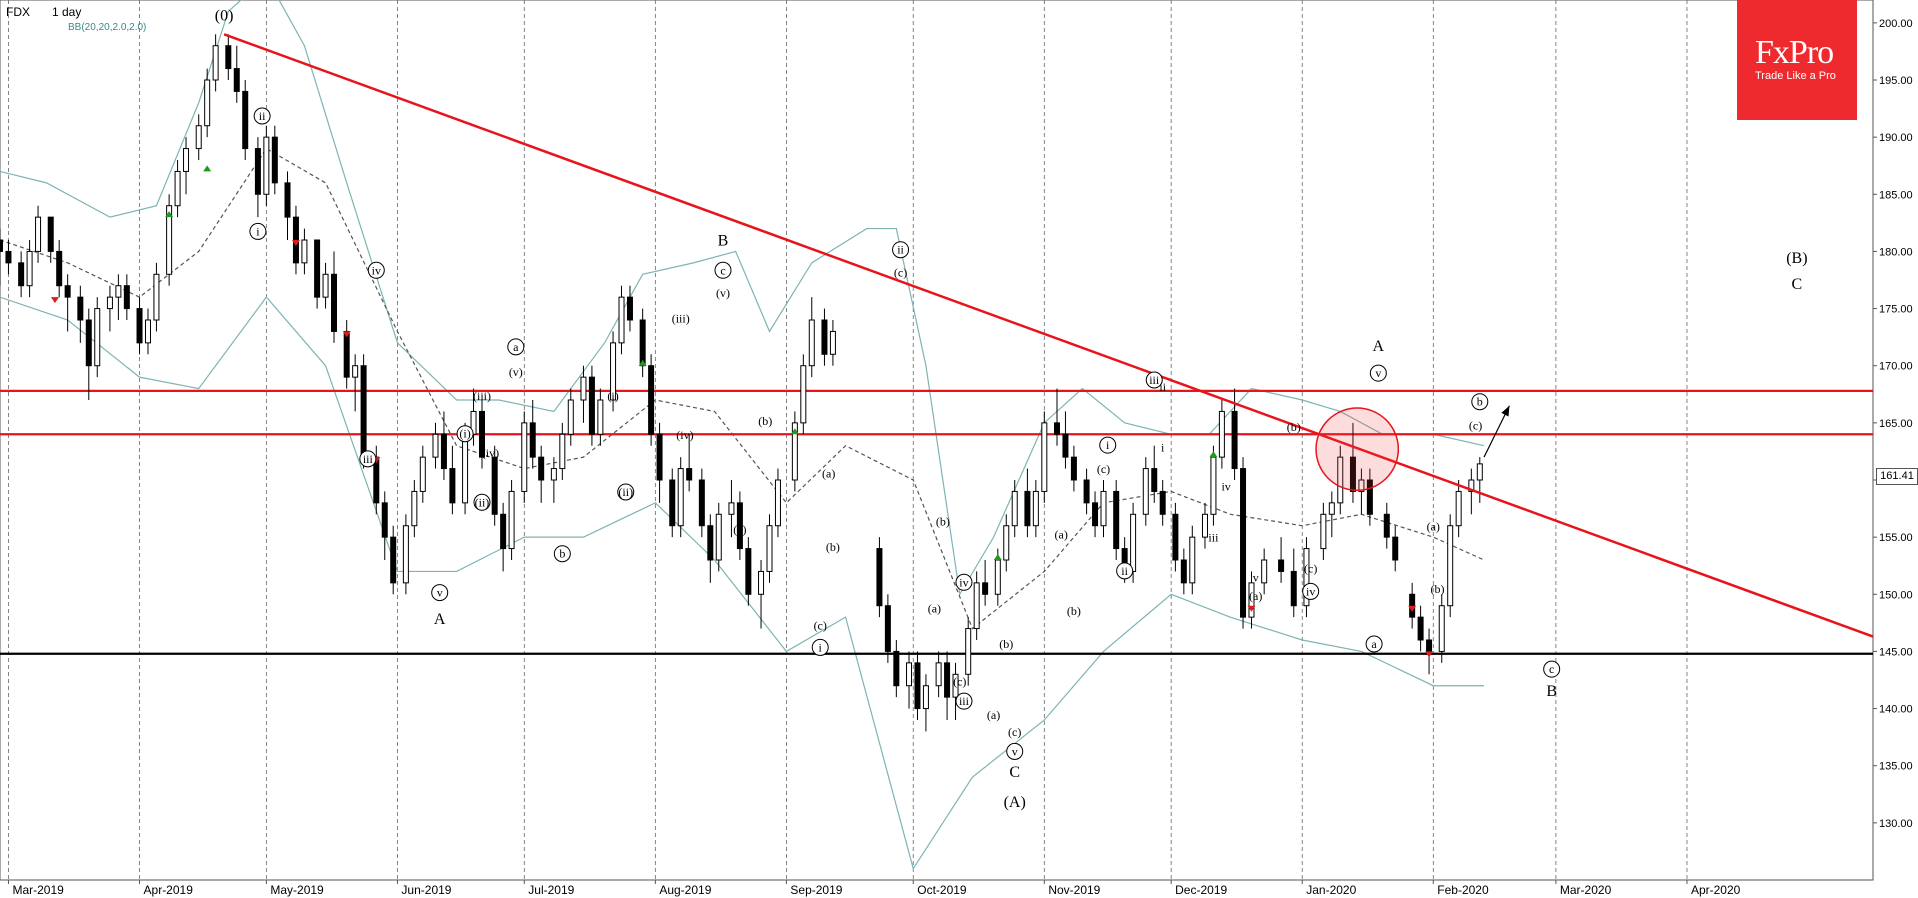  Describe the element at coordinates (1896, 710) in the screenshot. I see `y-tick-label: 140.00` at that location.